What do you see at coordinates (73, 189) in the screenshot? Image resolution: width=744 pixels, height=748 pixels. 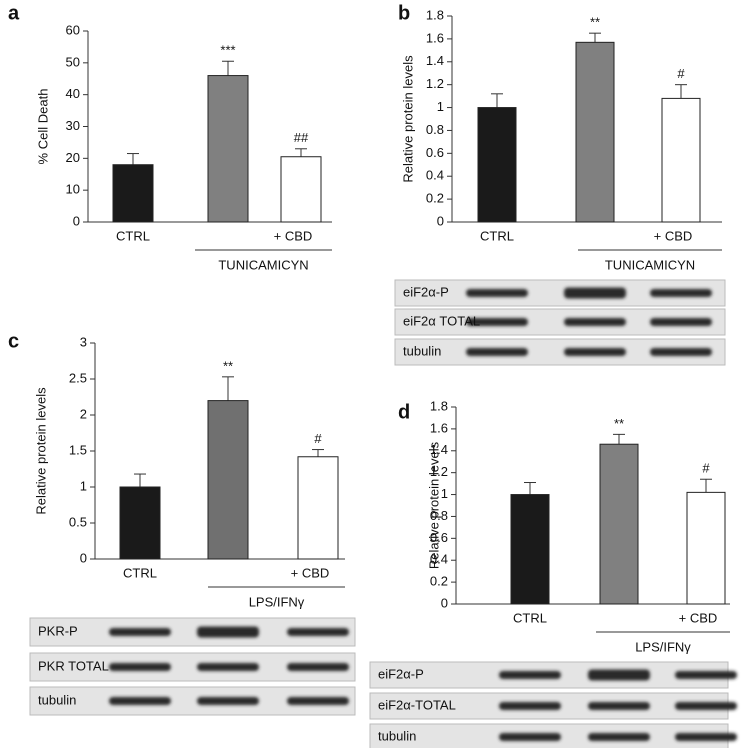 I see `y-tick-label: 10` at bounding box center [73, 189].